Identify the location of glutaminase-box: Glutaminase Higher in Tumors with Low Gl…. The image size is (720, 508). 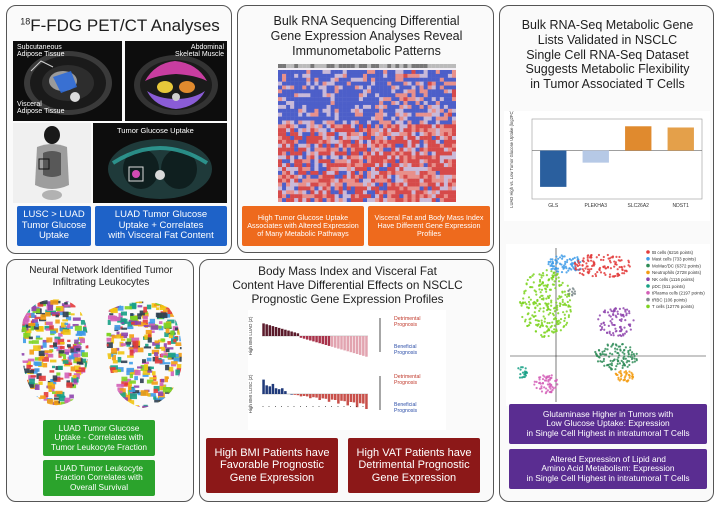
(608, 424).